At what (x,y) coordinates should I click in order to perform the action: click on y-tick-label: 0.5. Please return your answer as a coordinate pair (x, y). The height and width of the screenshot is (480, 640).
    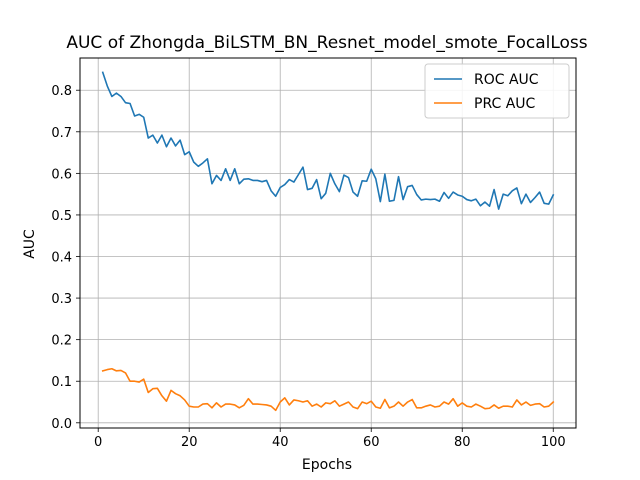
    Looking at the image, I should click on (61, 216).